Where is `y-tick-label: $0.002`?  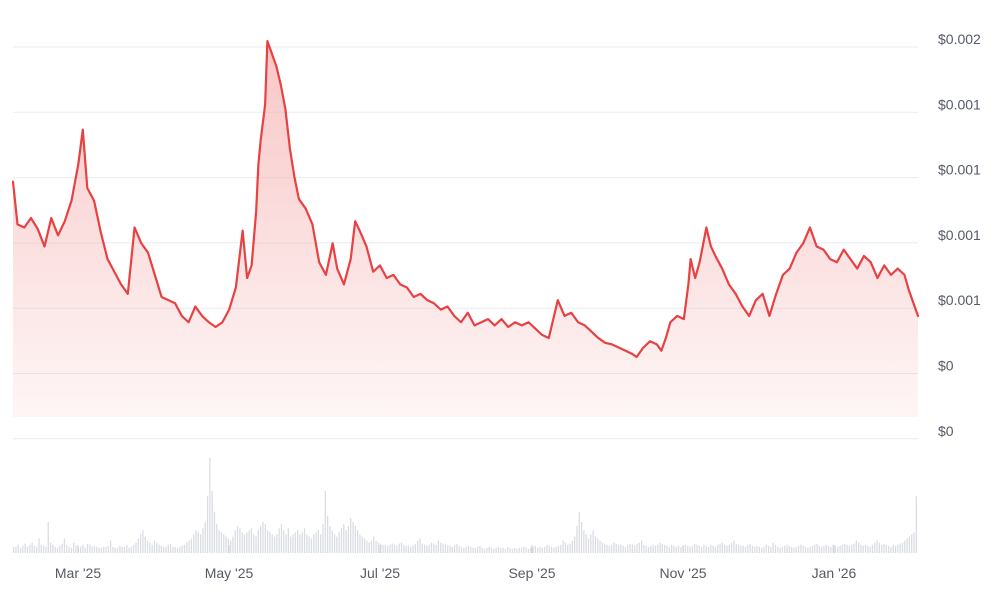
y-tick-label: $0.002 is located at coordinates (959, 39).